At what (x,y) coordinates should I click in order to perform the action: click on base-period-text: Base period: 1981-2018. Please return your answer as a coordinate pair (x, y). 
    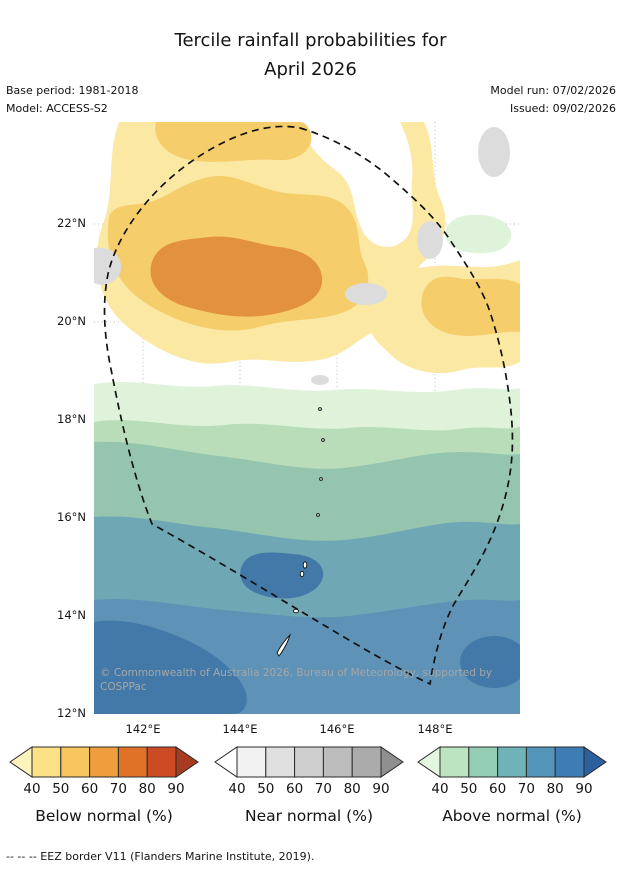
    Looking at the image, I should click on (72, 90).